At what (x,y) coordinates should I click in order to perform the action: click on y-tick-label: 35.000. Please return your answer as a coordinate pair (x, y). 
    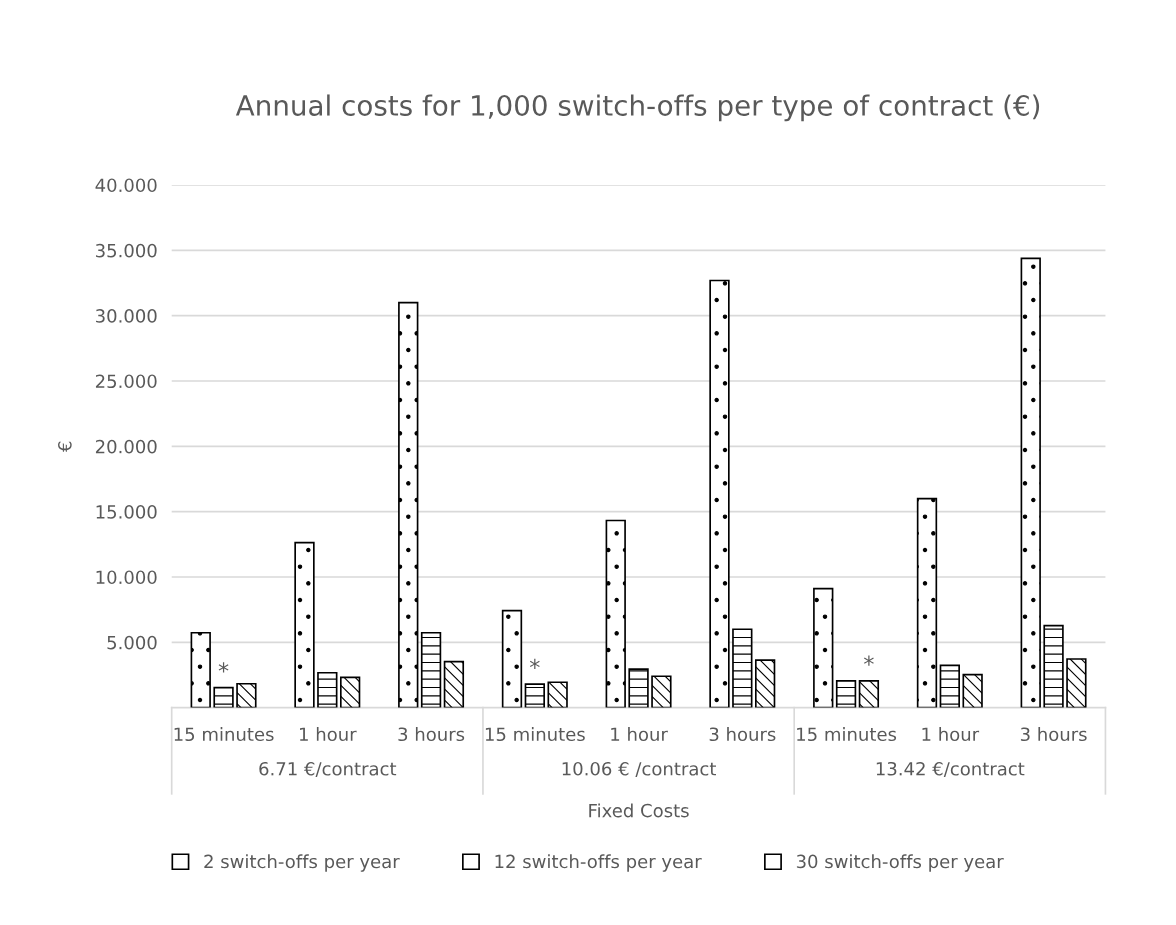
    Looking at the image, I should click on (126, 250).